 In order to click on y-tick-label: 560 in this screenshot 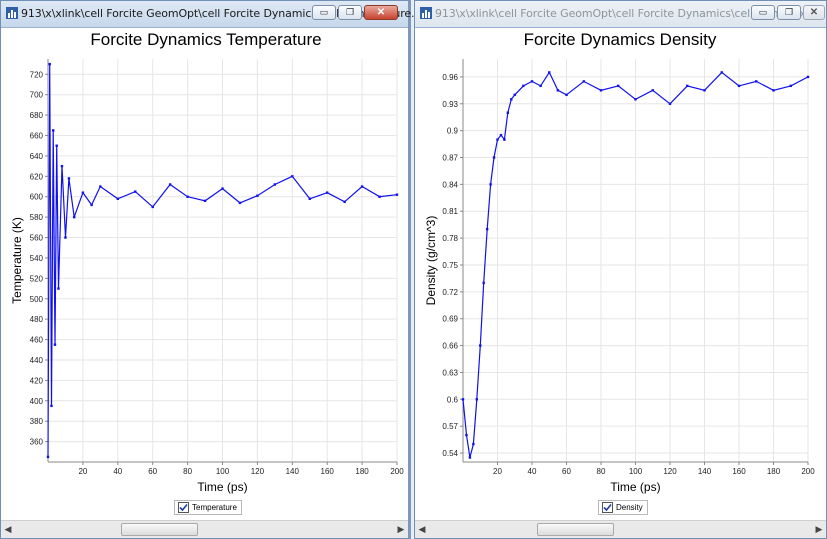, I will do `click(37, 238)`.